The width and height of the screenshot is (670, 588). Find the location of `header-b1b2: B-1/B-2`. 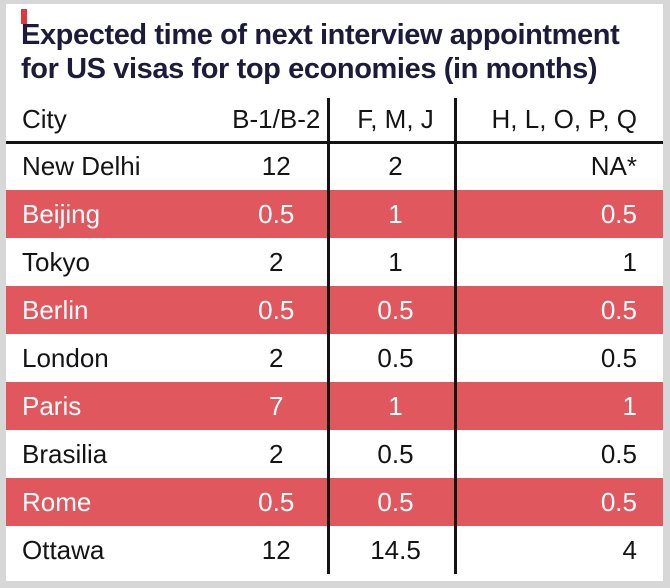

header-b1b2: B-1/B-2 is located at coordinates (267, 121).